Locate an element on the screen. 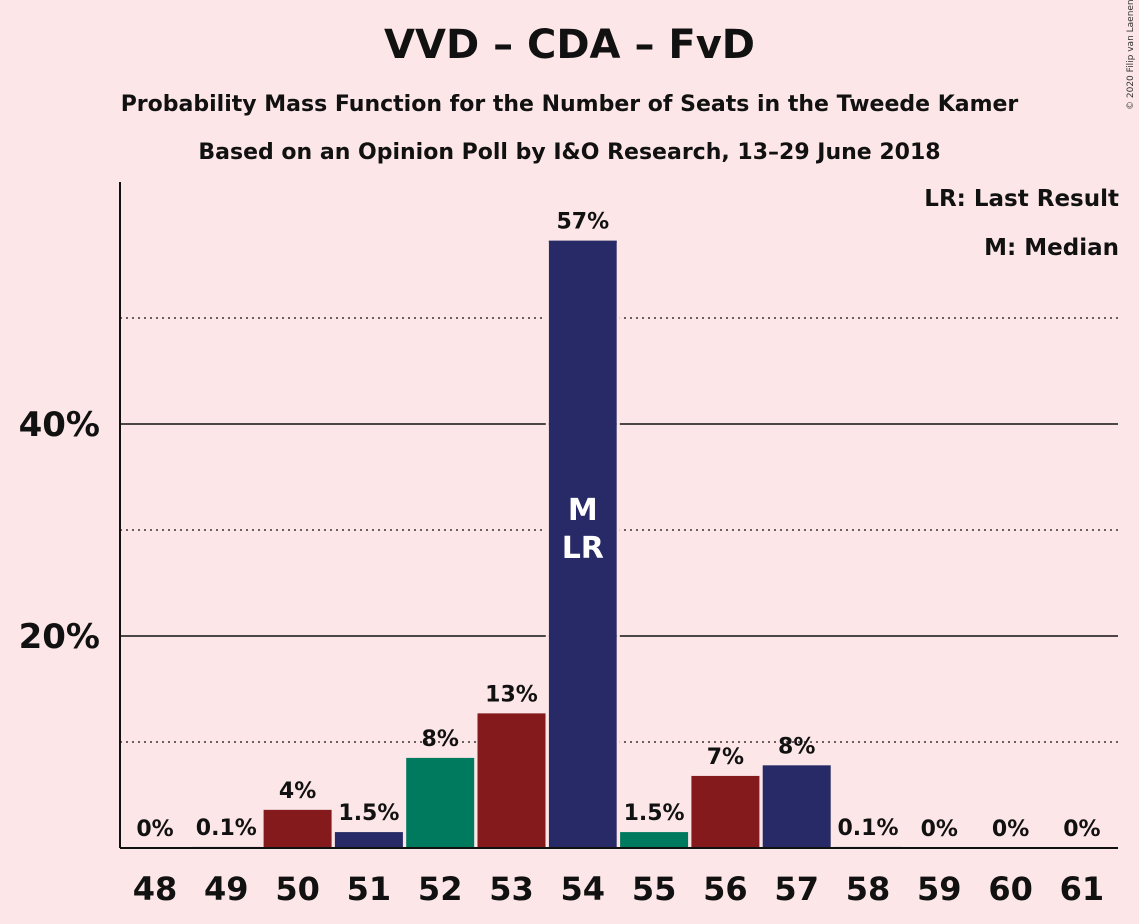 This screenshot has width=1139, height=924. x-tick-label: 54 is located at coordinates (583, 889).